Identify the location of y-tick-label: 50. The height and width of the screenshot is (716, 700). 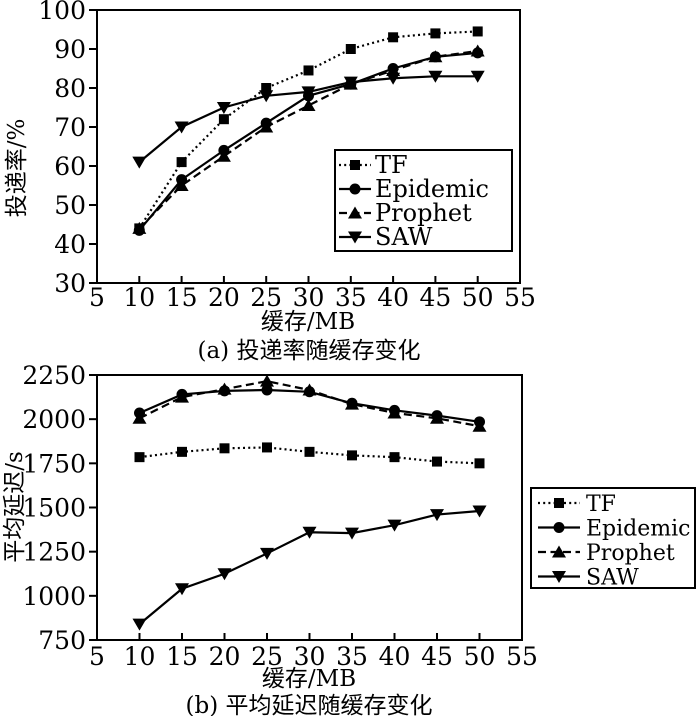
(70, 205).